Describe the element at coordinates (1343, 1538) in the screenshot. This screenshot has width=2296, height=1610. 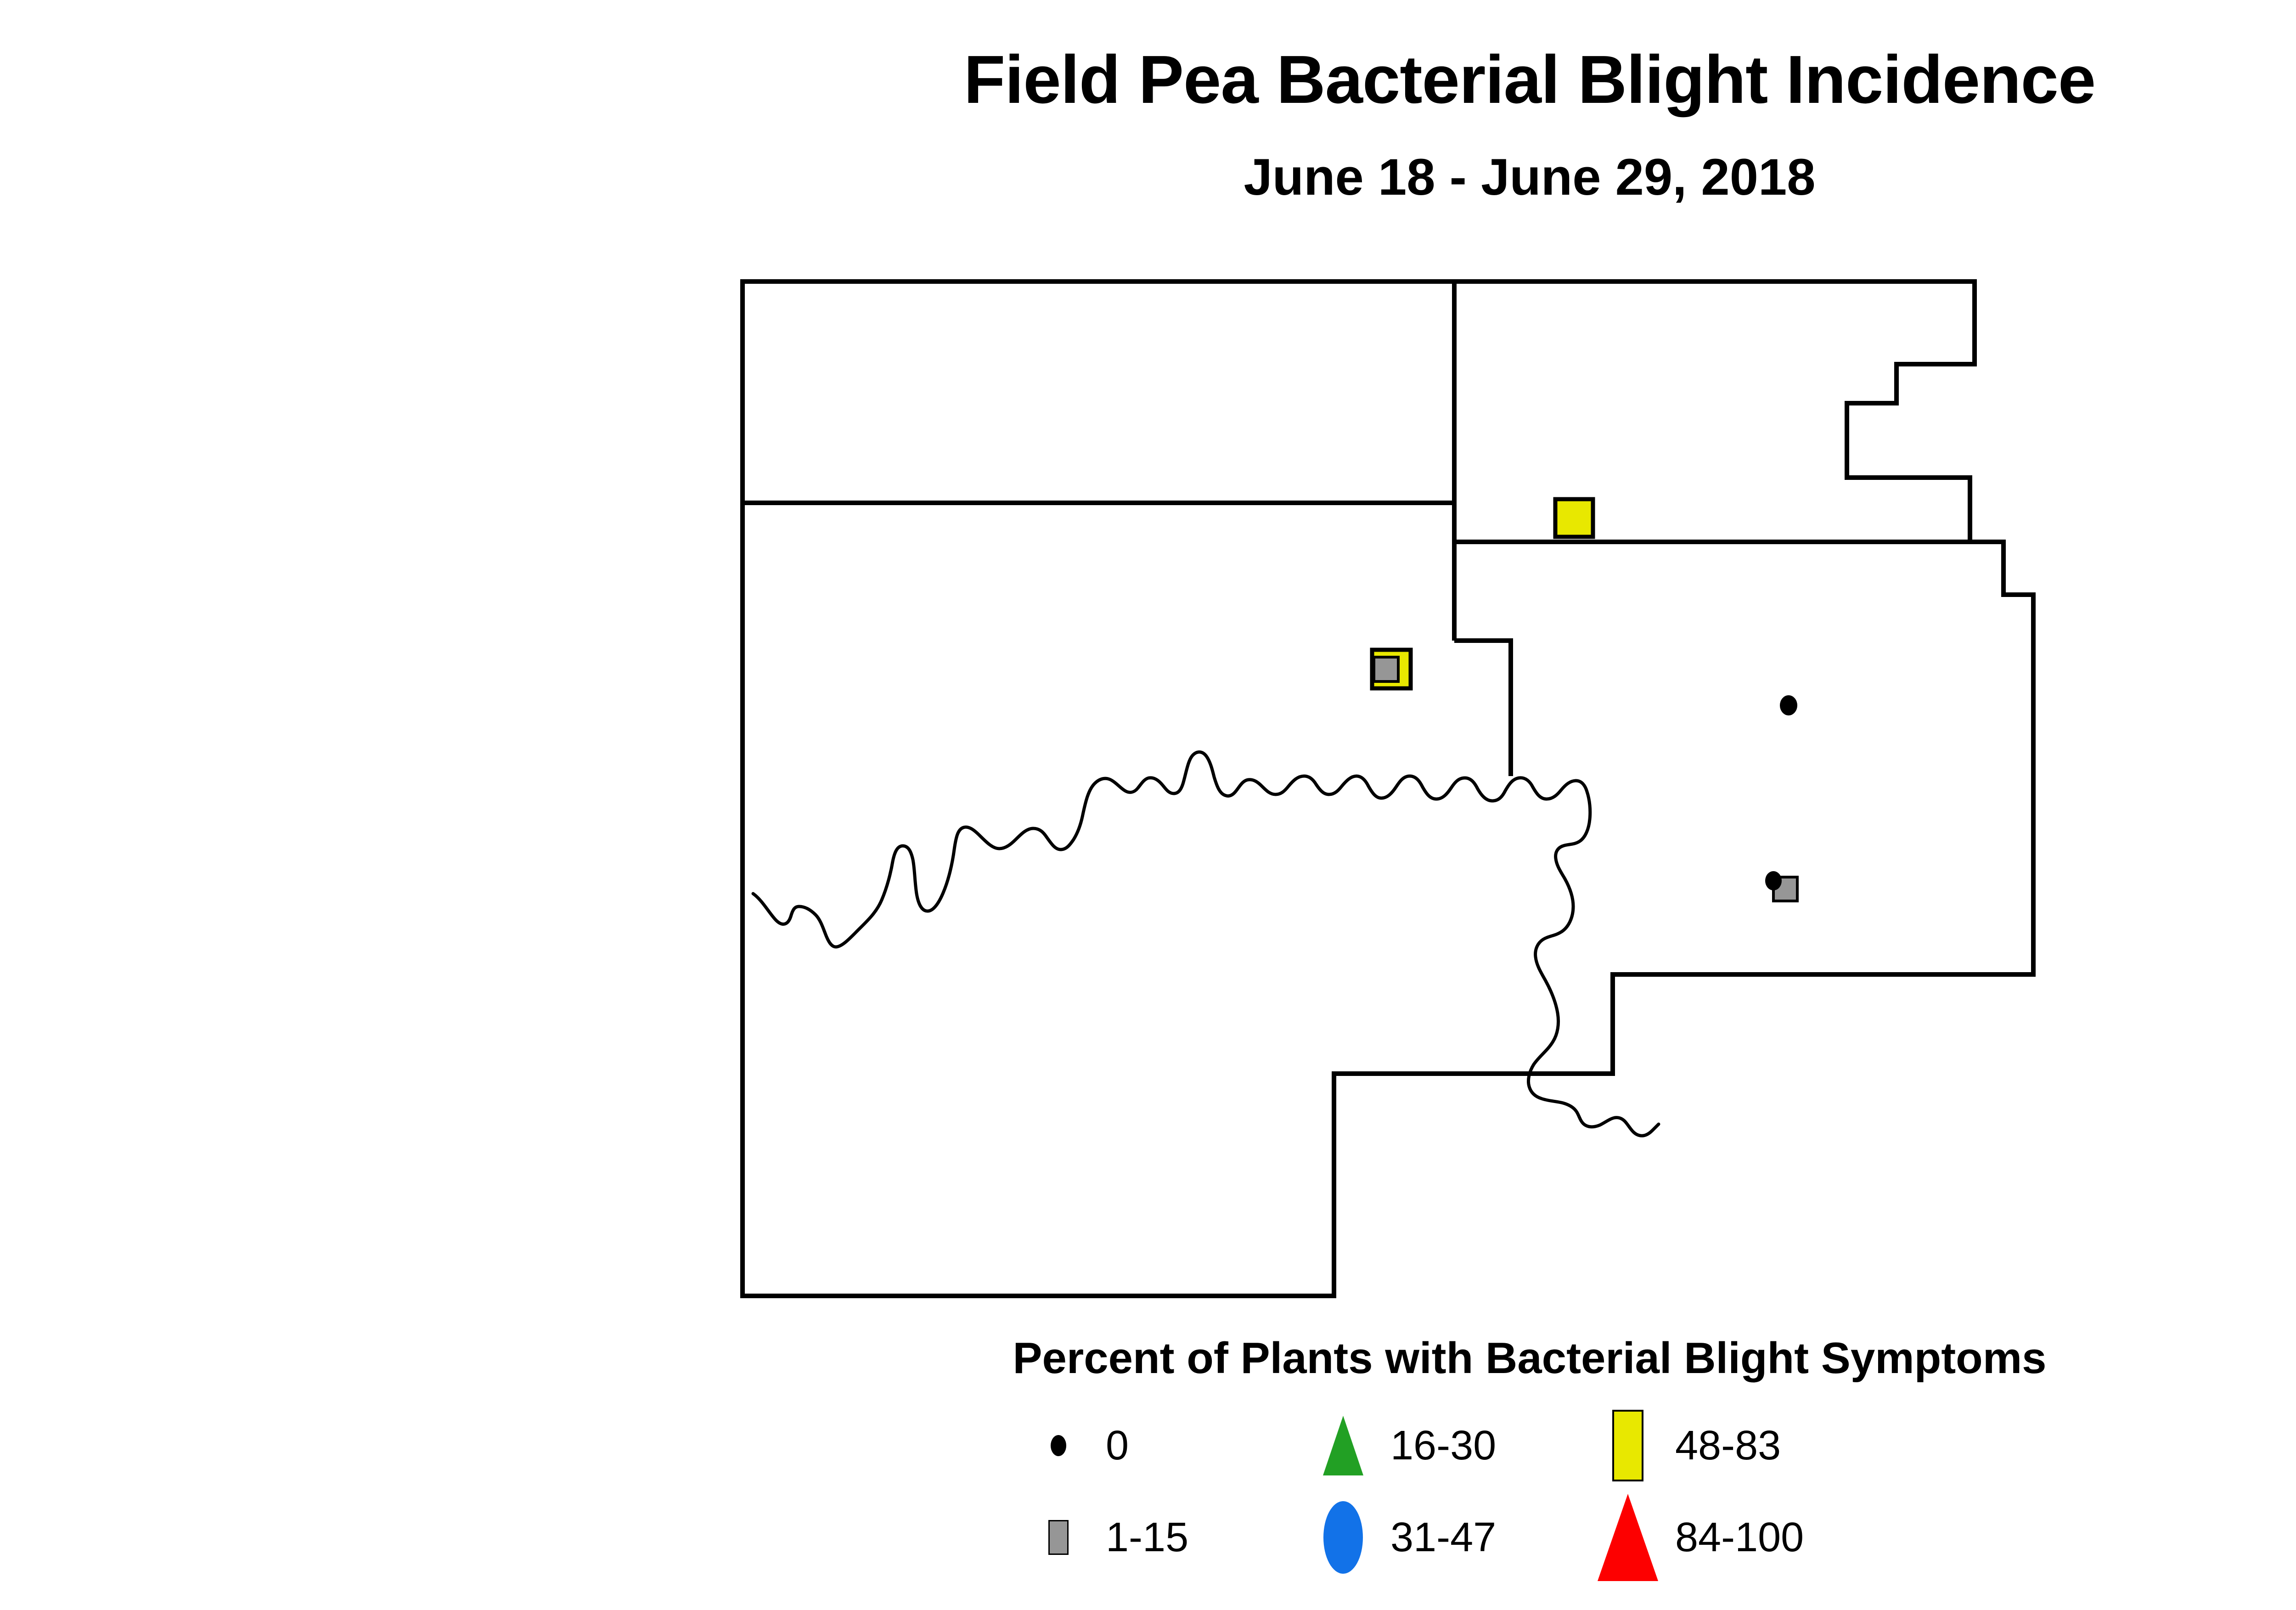
I see `blue-circle-icon` at that location.